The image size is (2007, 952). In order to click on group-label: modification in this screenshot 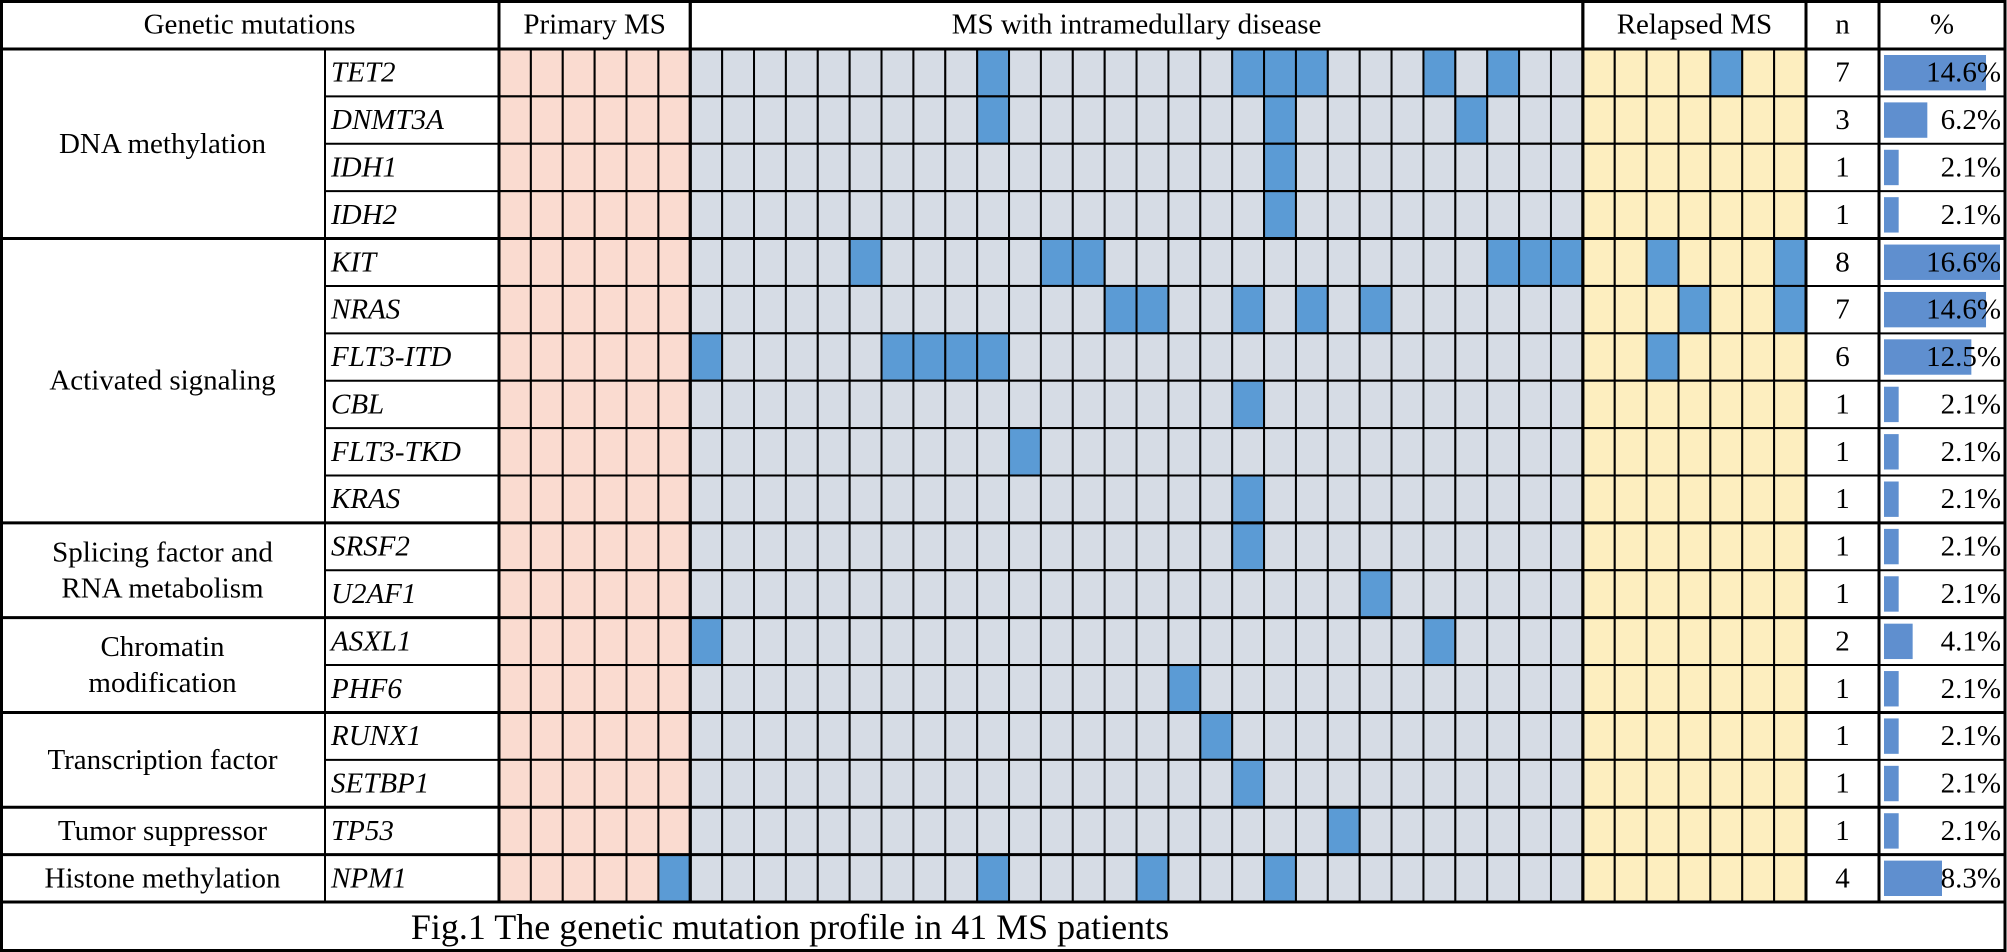, I will do `click(162, 683)`.